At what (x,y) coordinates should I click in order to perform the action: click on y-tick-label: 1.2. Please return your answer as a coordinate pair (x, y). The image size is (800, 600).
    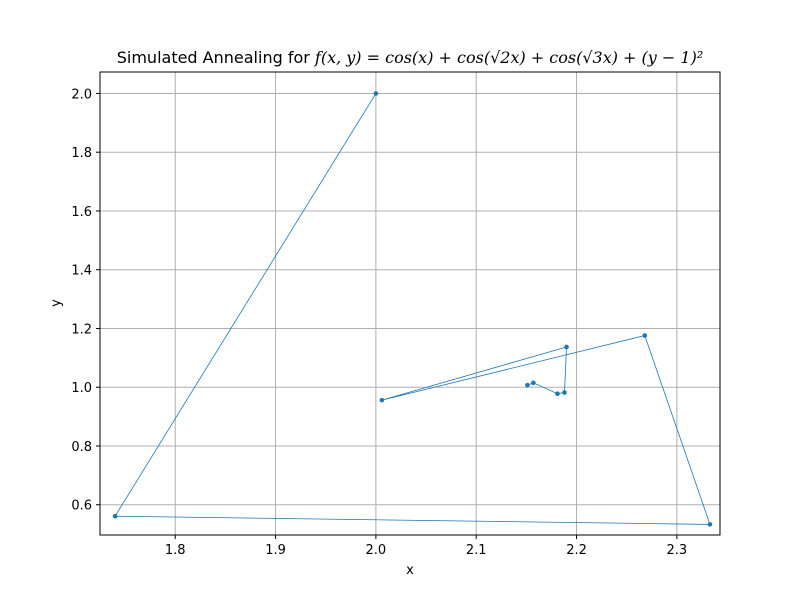
    Looking at the image, I should click on (81, 329).